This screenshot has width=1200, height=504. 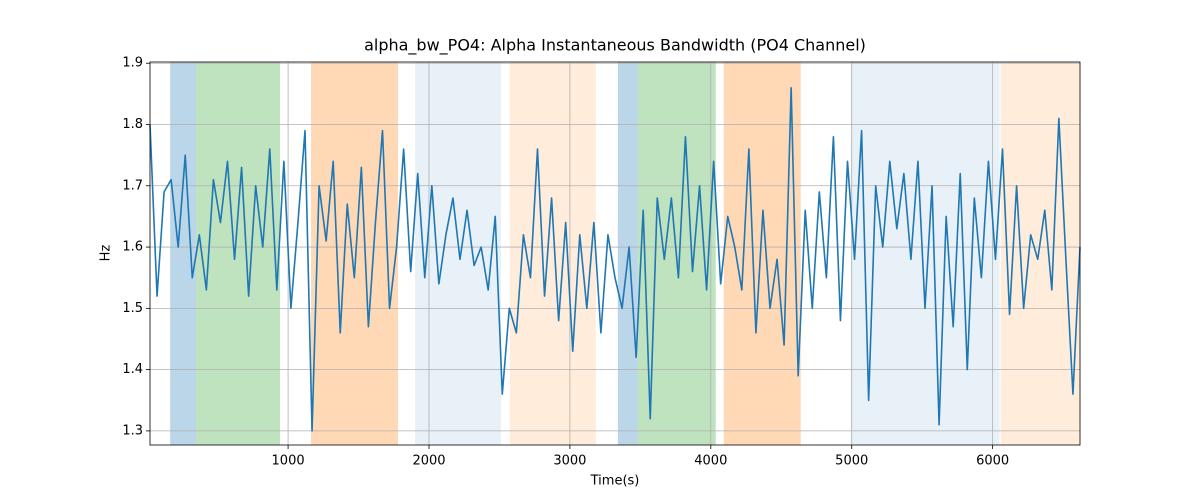 What do you see at coordinates (132, 369) in the screenshot?
I see `y-tick-label: 1.4` at bounding box center [132, 369].